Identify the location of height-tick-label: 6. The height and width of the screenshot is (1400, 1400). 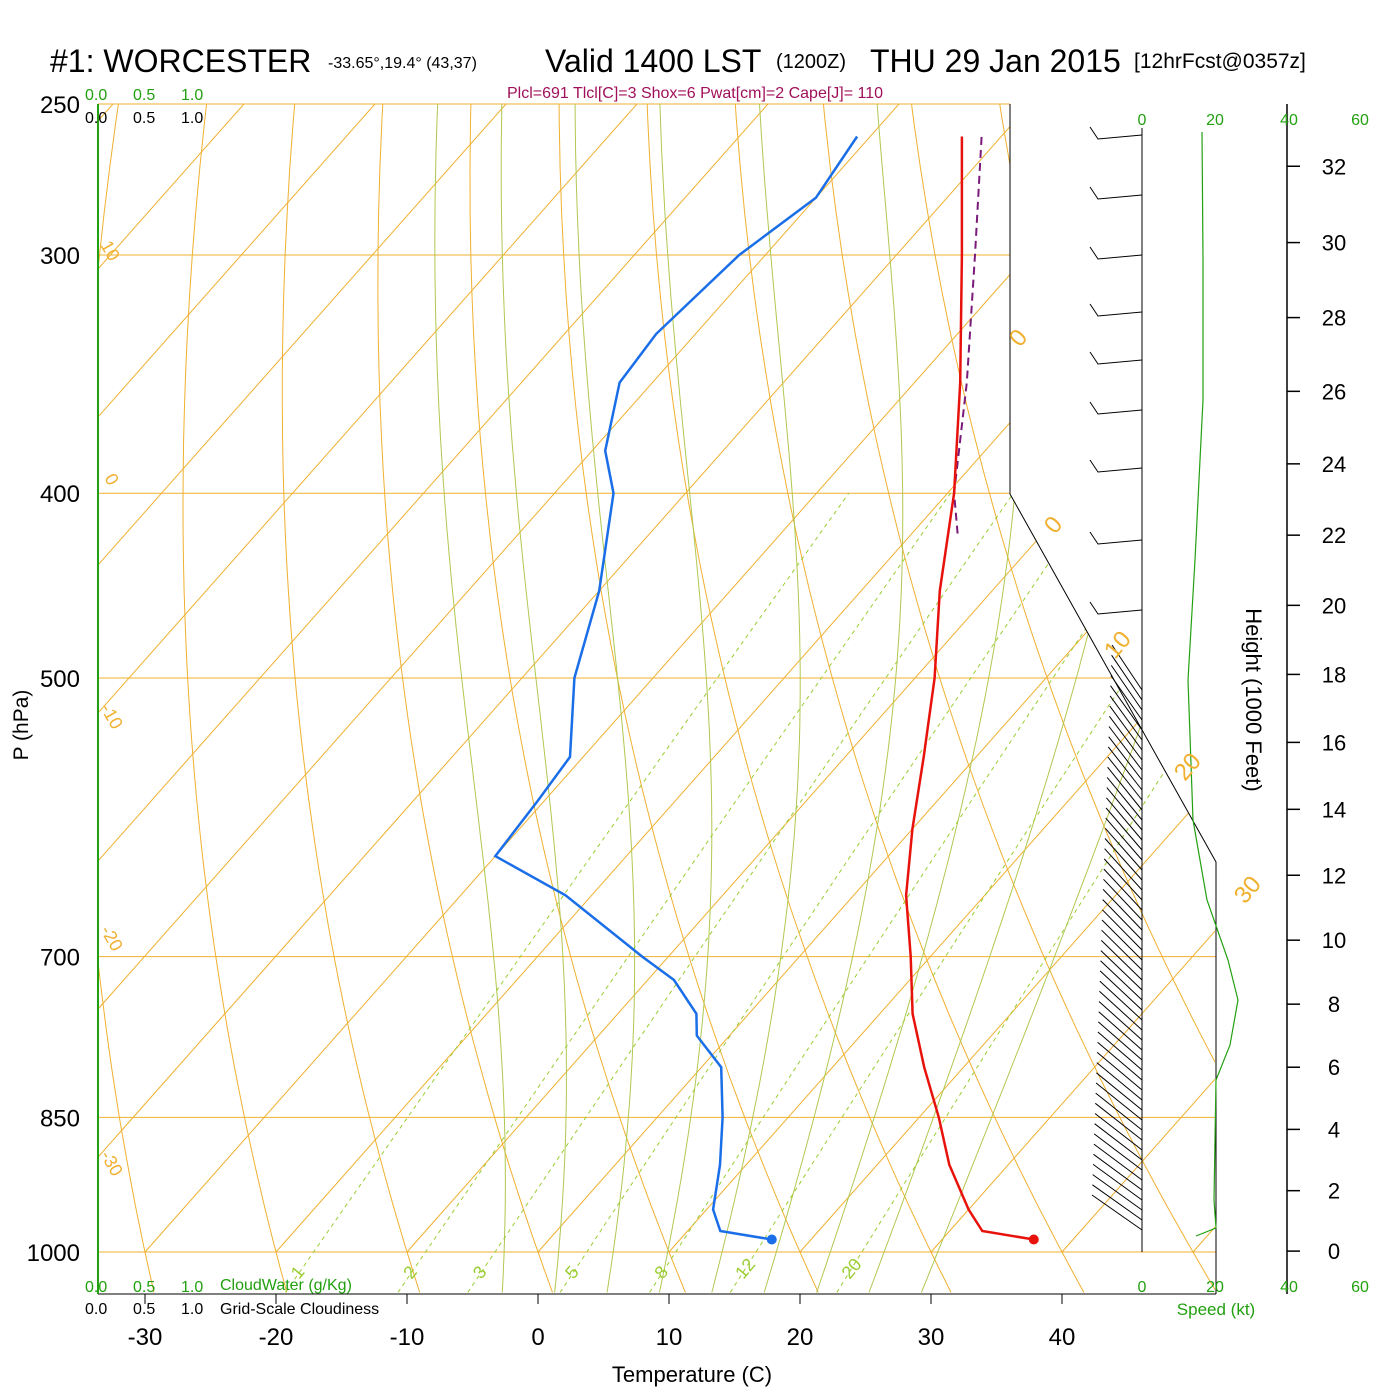
(1334, 1067).